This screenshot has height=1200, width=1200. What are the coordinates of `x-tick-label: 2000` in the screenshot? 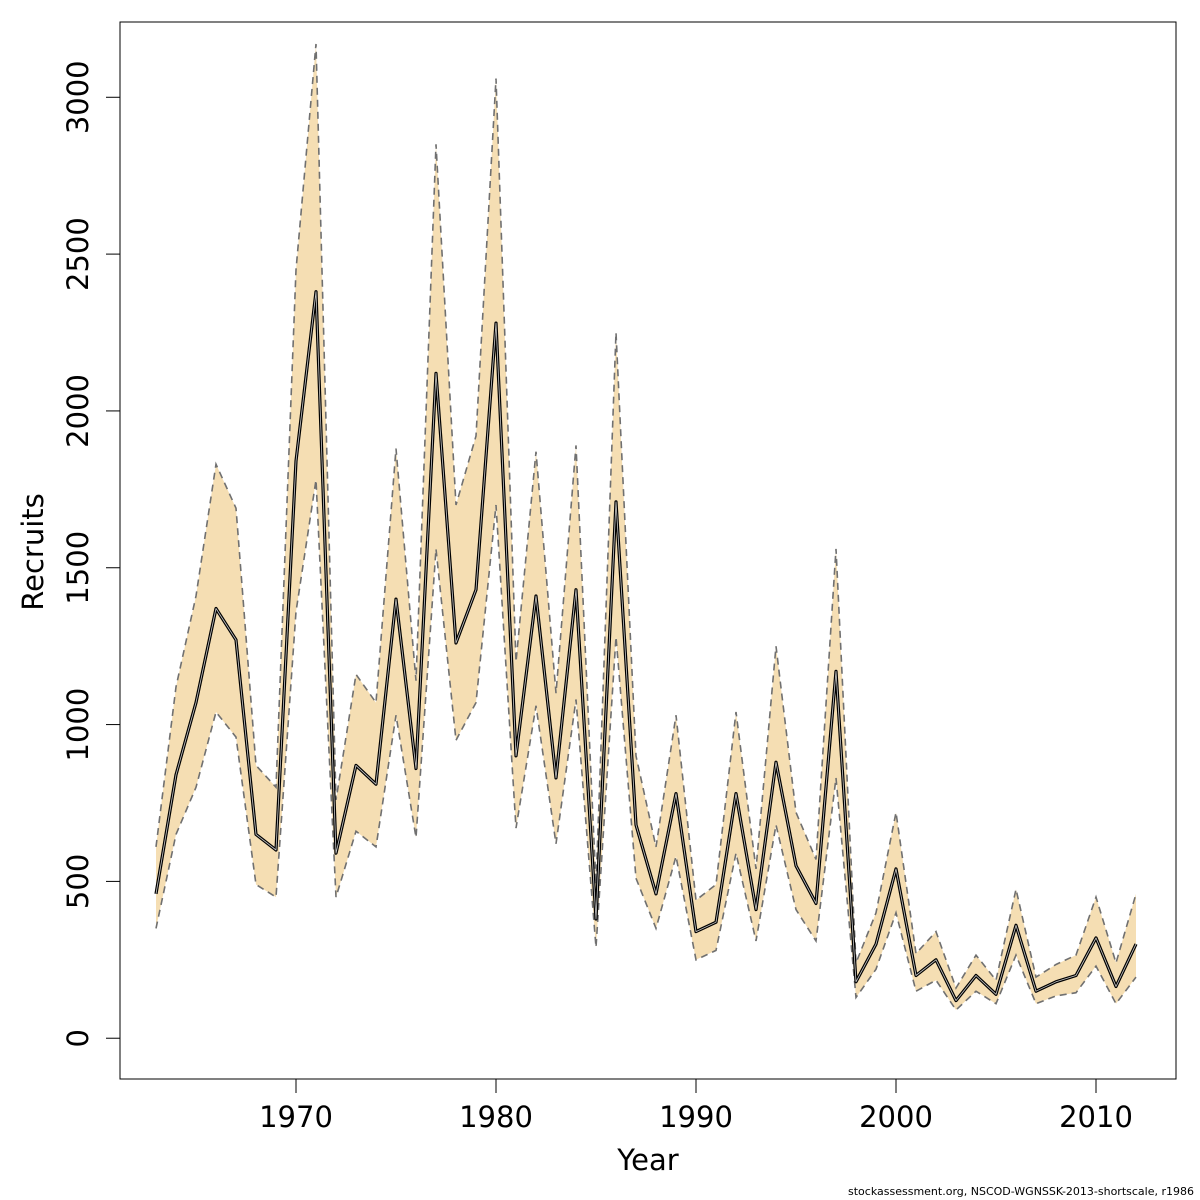 It's located at (896, 1117).